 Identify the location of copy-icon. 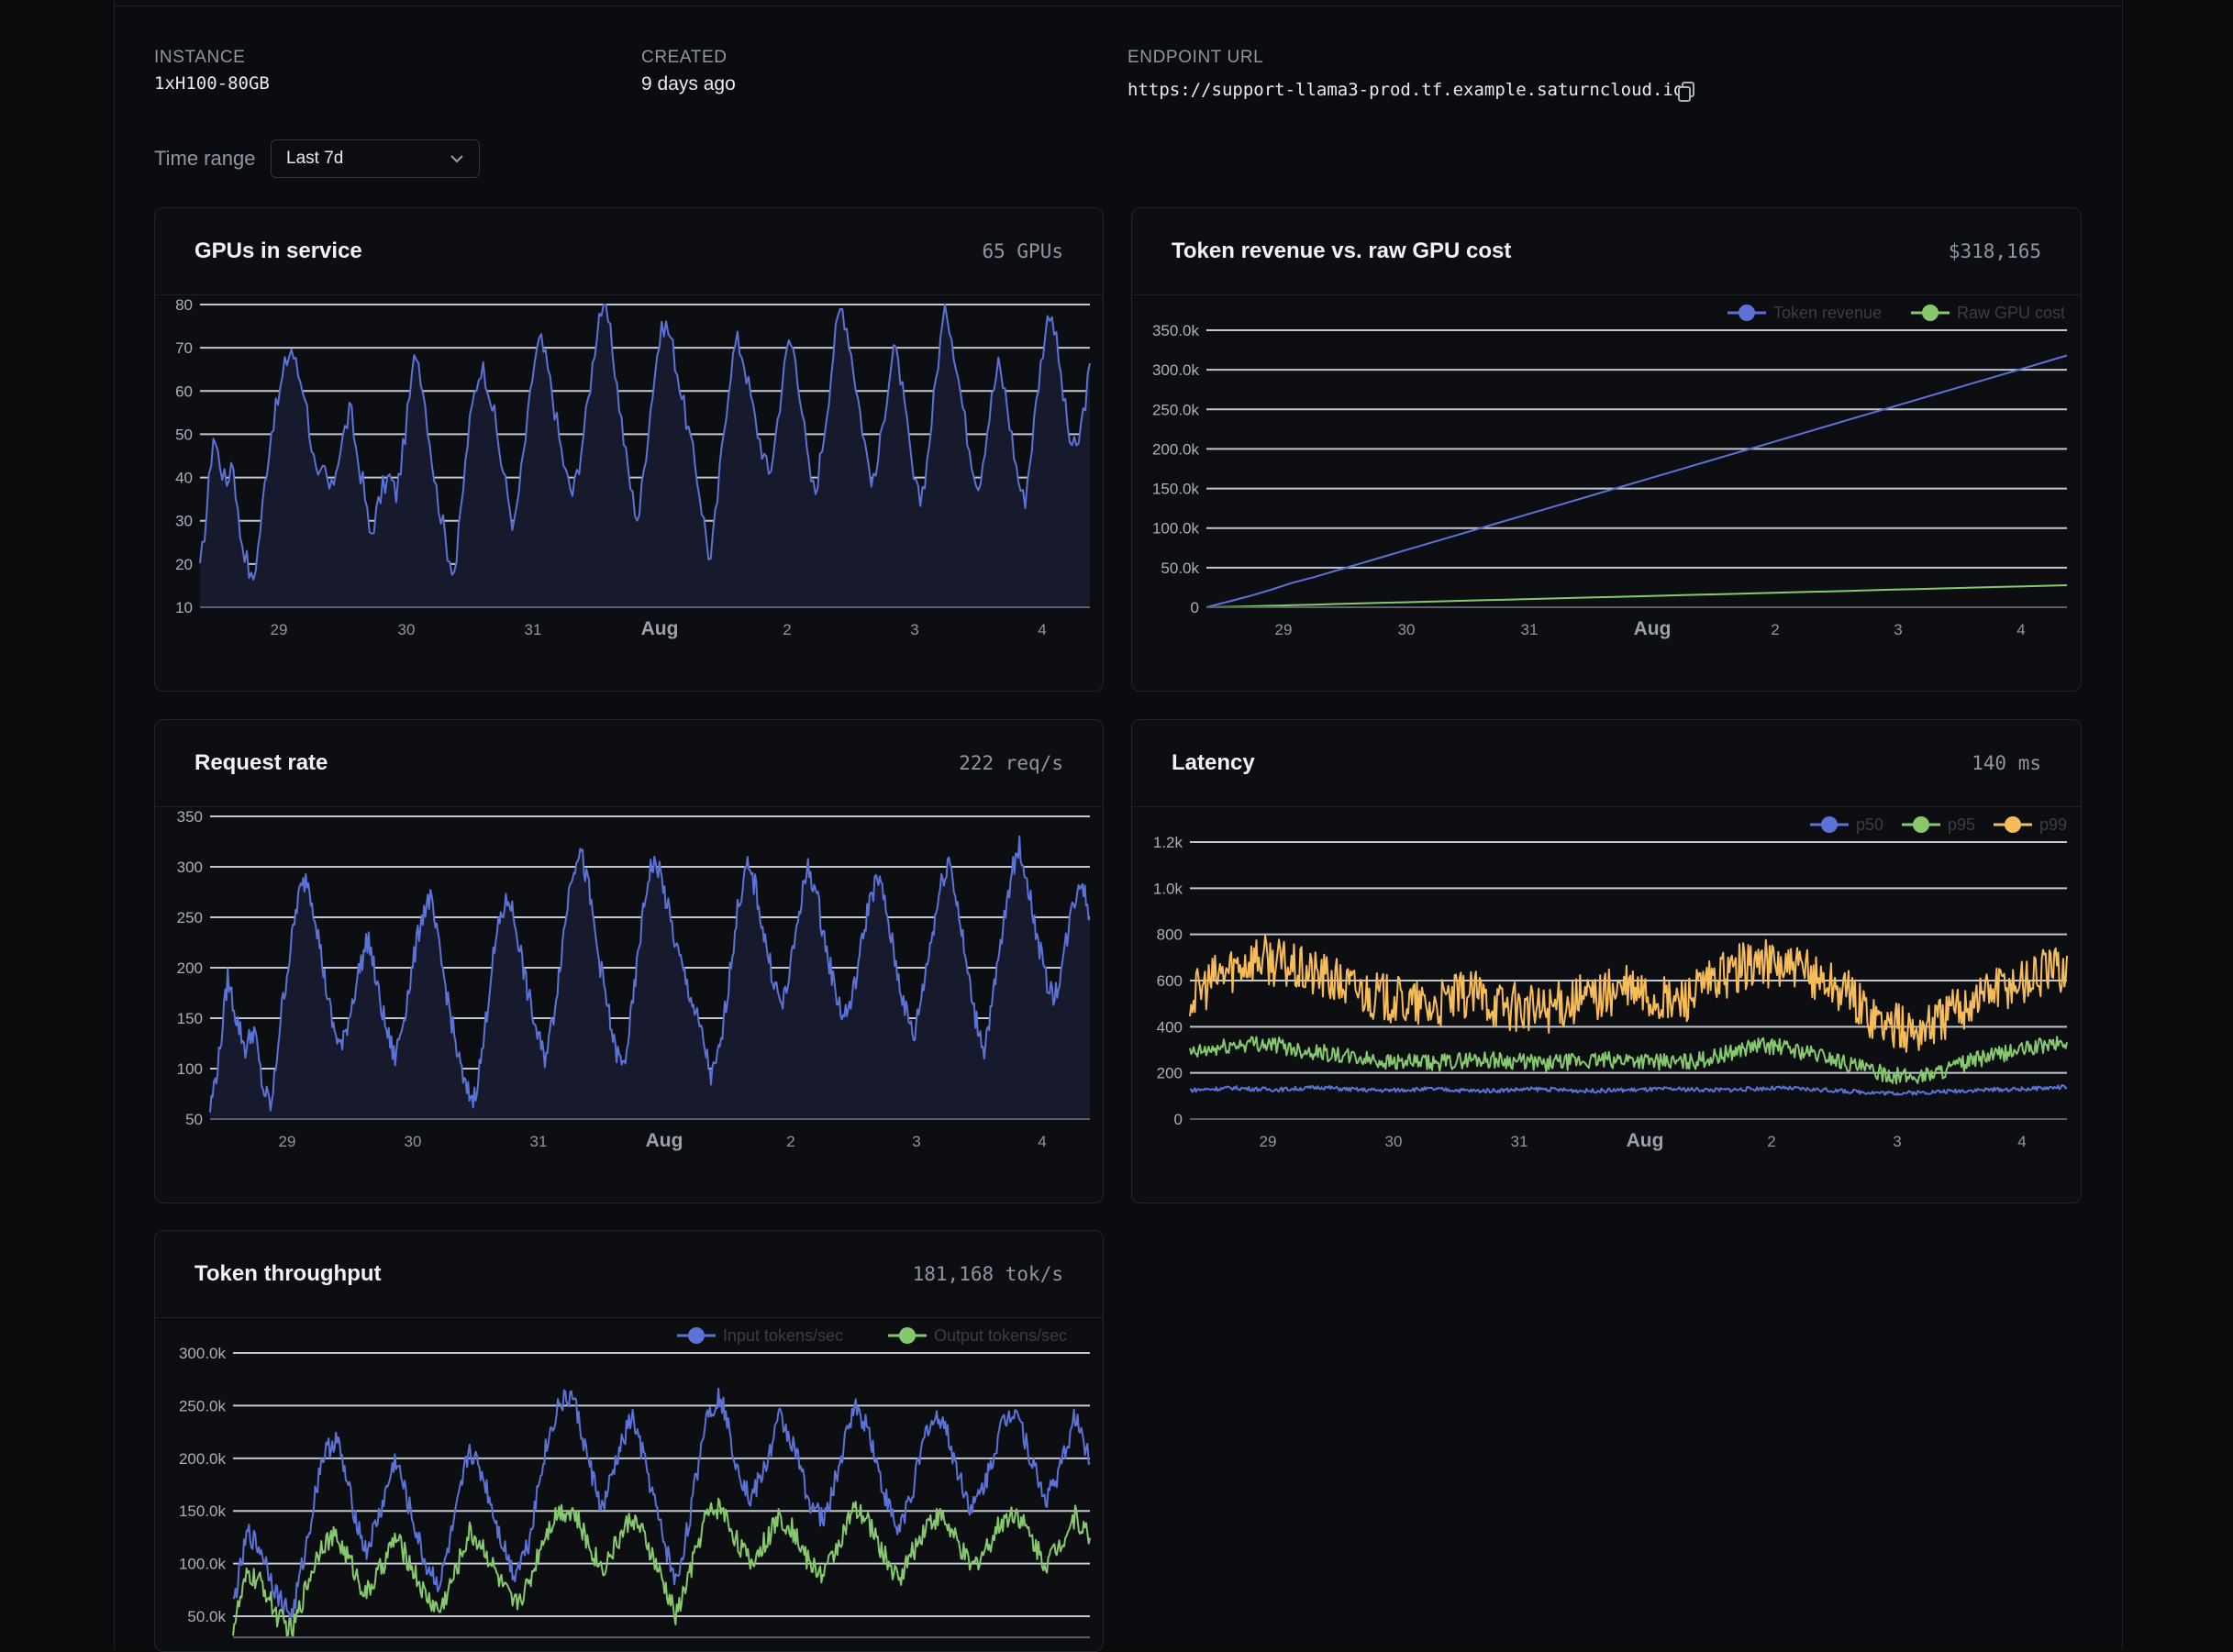
(1686, 92).